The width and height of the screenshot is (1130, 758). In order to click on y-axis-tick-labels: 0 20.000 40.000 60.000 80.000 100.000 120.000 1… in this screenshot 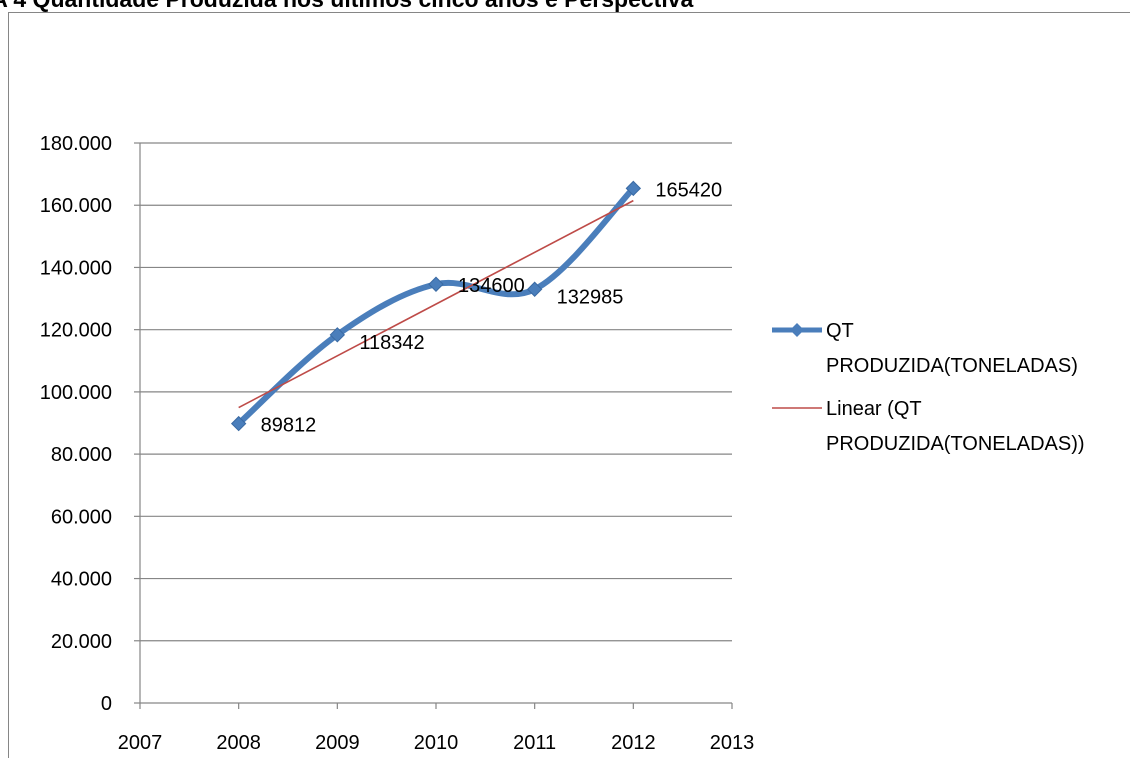, I will do `click(76, 424)`.